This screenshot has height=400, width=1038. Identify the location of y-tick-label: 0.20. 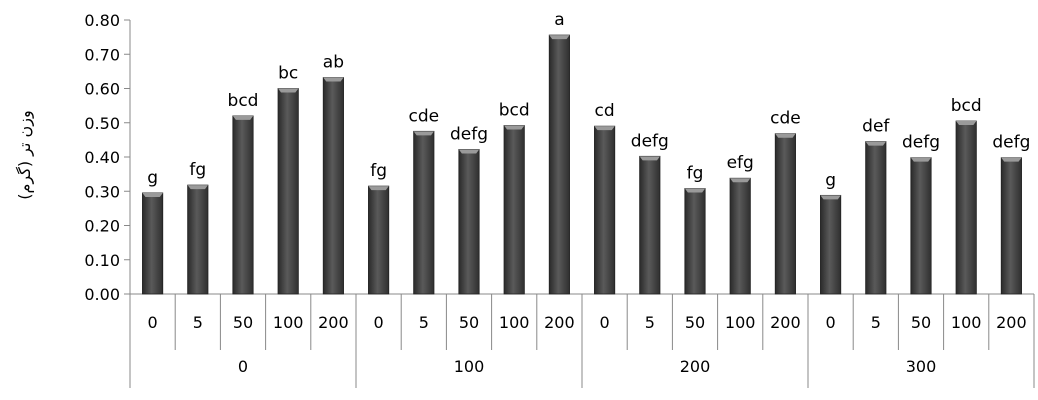
(102, 226).